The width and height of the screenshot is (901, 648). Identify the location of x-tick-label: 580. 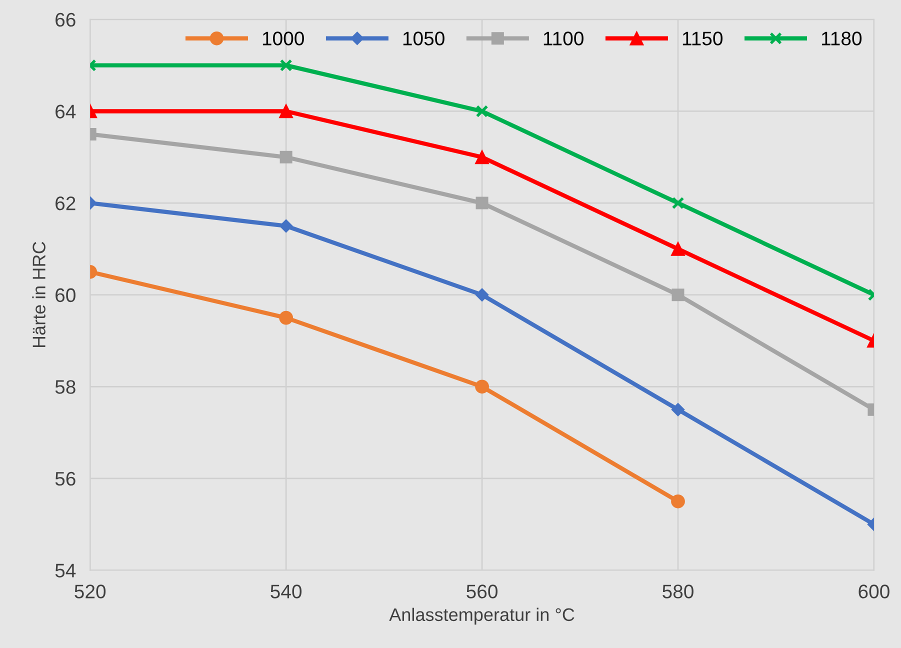
(678, 591).